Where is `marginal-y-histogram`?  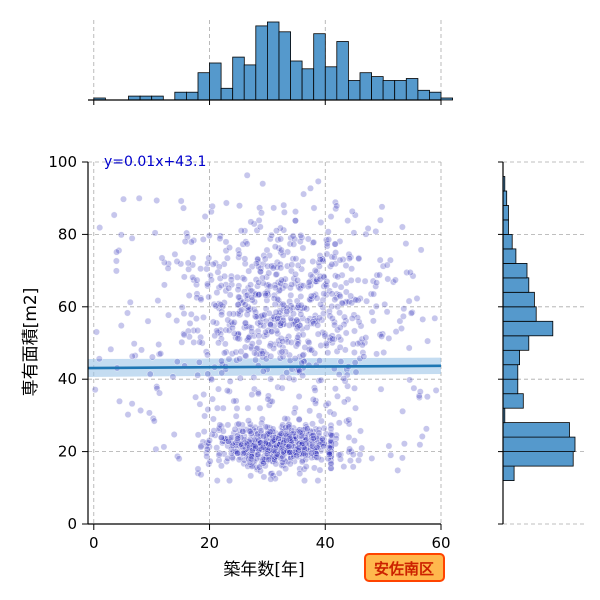
marginal-y-histogram is located at coordinates (537, 343).